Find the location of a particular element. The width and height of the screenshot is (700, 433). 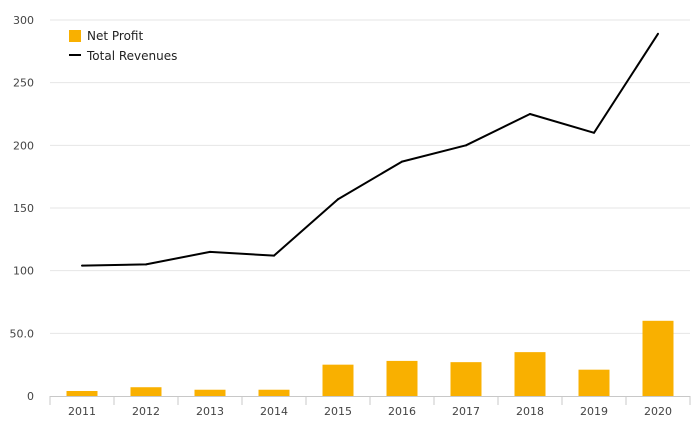

y-tick-label: 150 is located at coordinates (23, 208).